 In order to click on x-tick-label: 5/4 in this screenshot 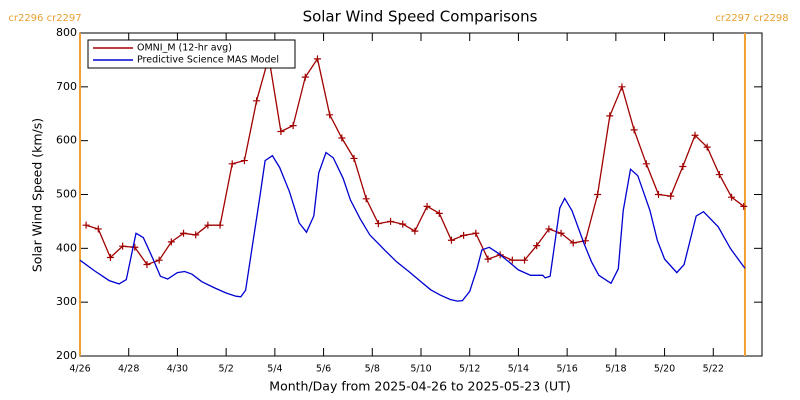, I will do `click(274, 369)`.